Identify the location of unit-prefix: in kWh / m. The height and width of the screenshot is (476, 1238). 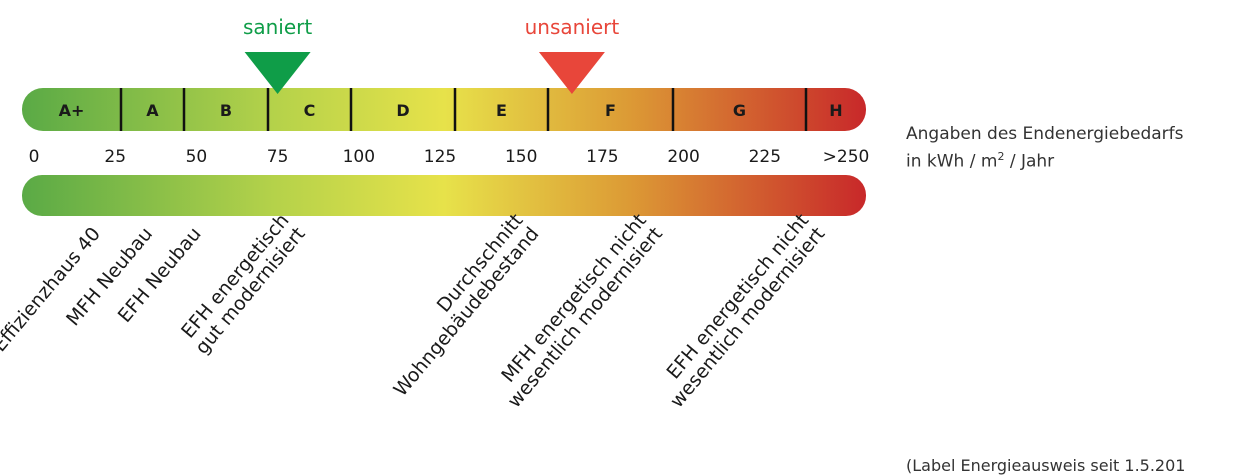
(952, 161).